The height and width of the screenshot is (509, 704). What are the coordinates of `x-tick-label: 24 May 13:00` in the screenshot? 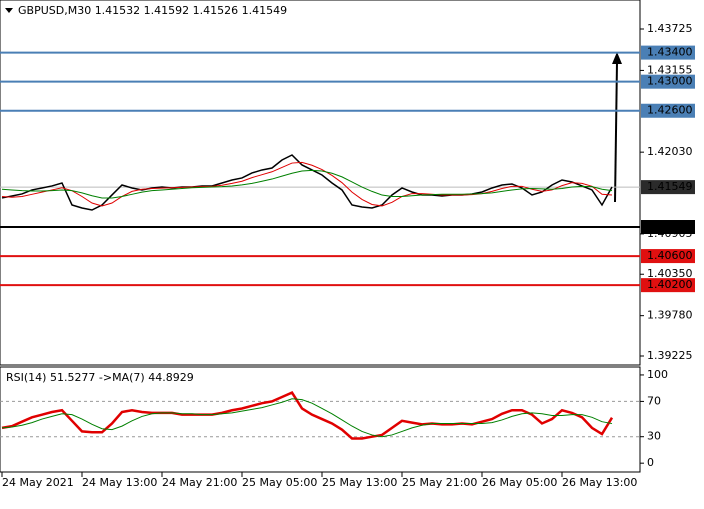 It's located at (119, 482).